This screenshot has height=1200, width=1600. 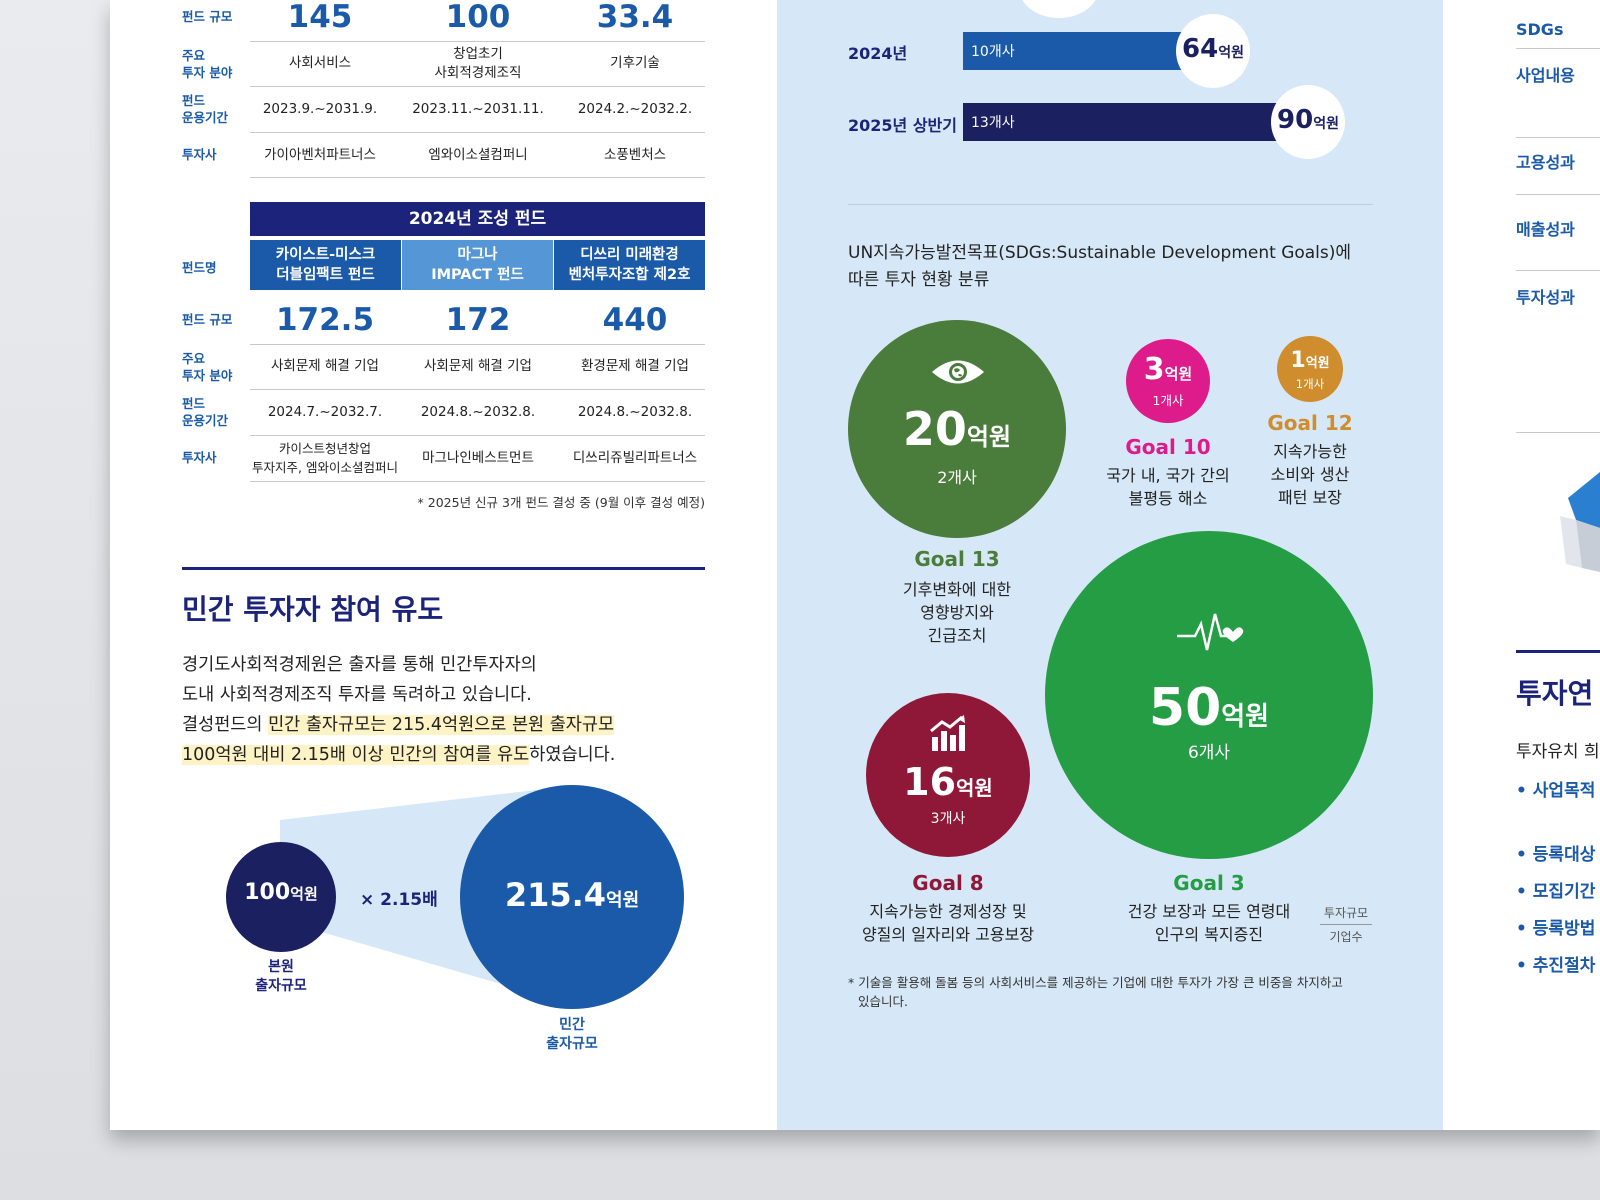 What do you see at coordinates (930, 782) in the screenshot?
I see `amount-number: 16` at bounding box center [930, 782].